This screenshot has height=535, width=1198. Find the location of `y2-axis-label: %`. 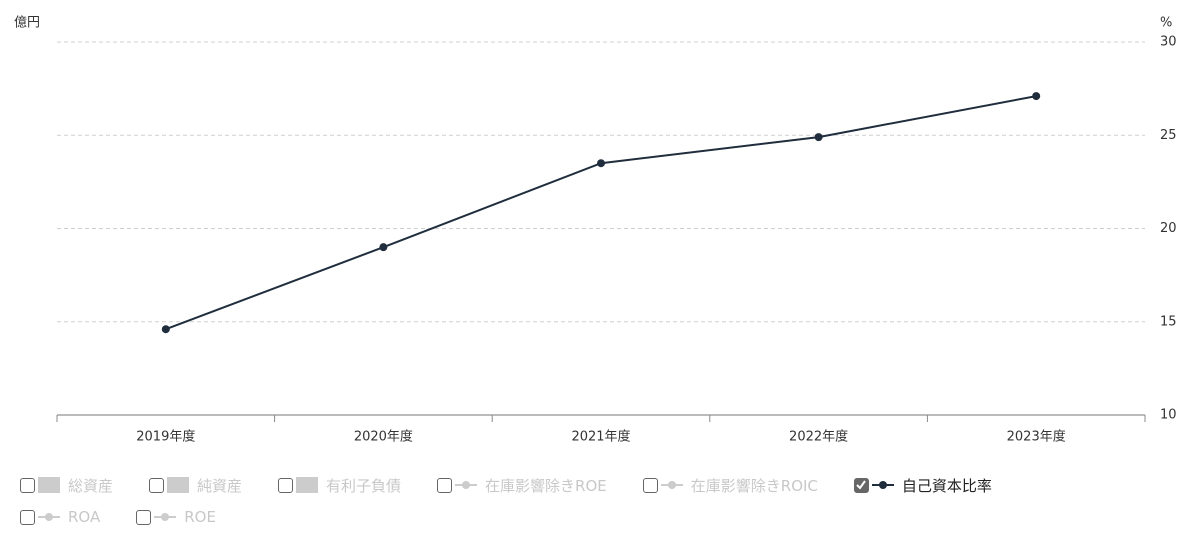

y2-axis-label: % is located at coordinates (1166, 23).